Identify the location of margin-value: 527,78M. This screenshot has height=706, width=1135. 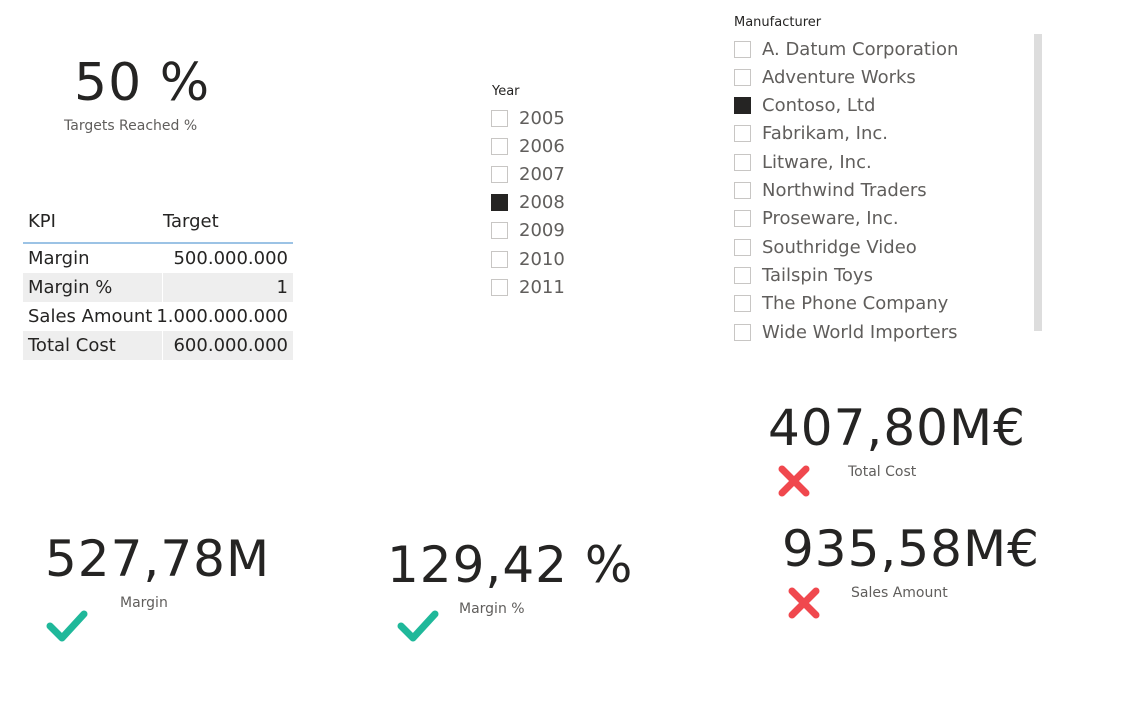
(158, 559).